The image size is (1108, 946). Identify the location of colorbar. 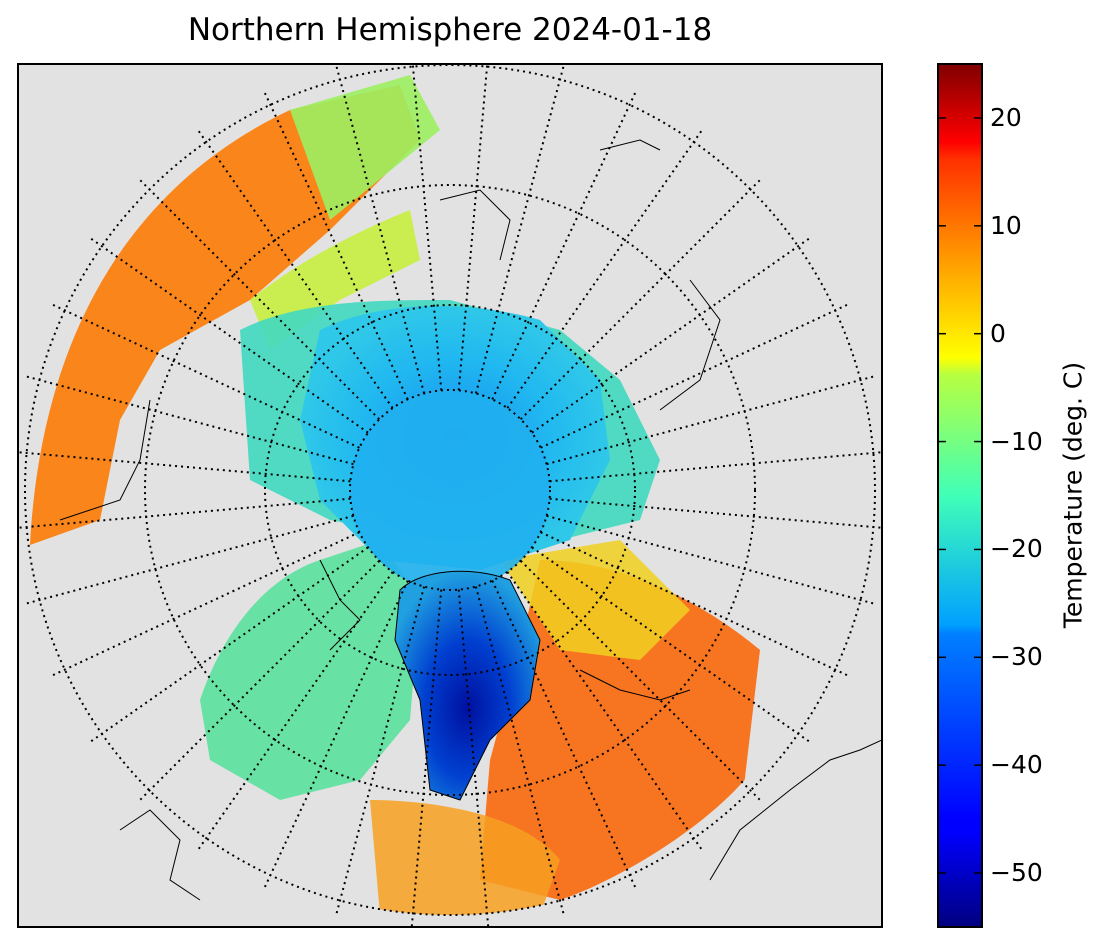
(960, 495).